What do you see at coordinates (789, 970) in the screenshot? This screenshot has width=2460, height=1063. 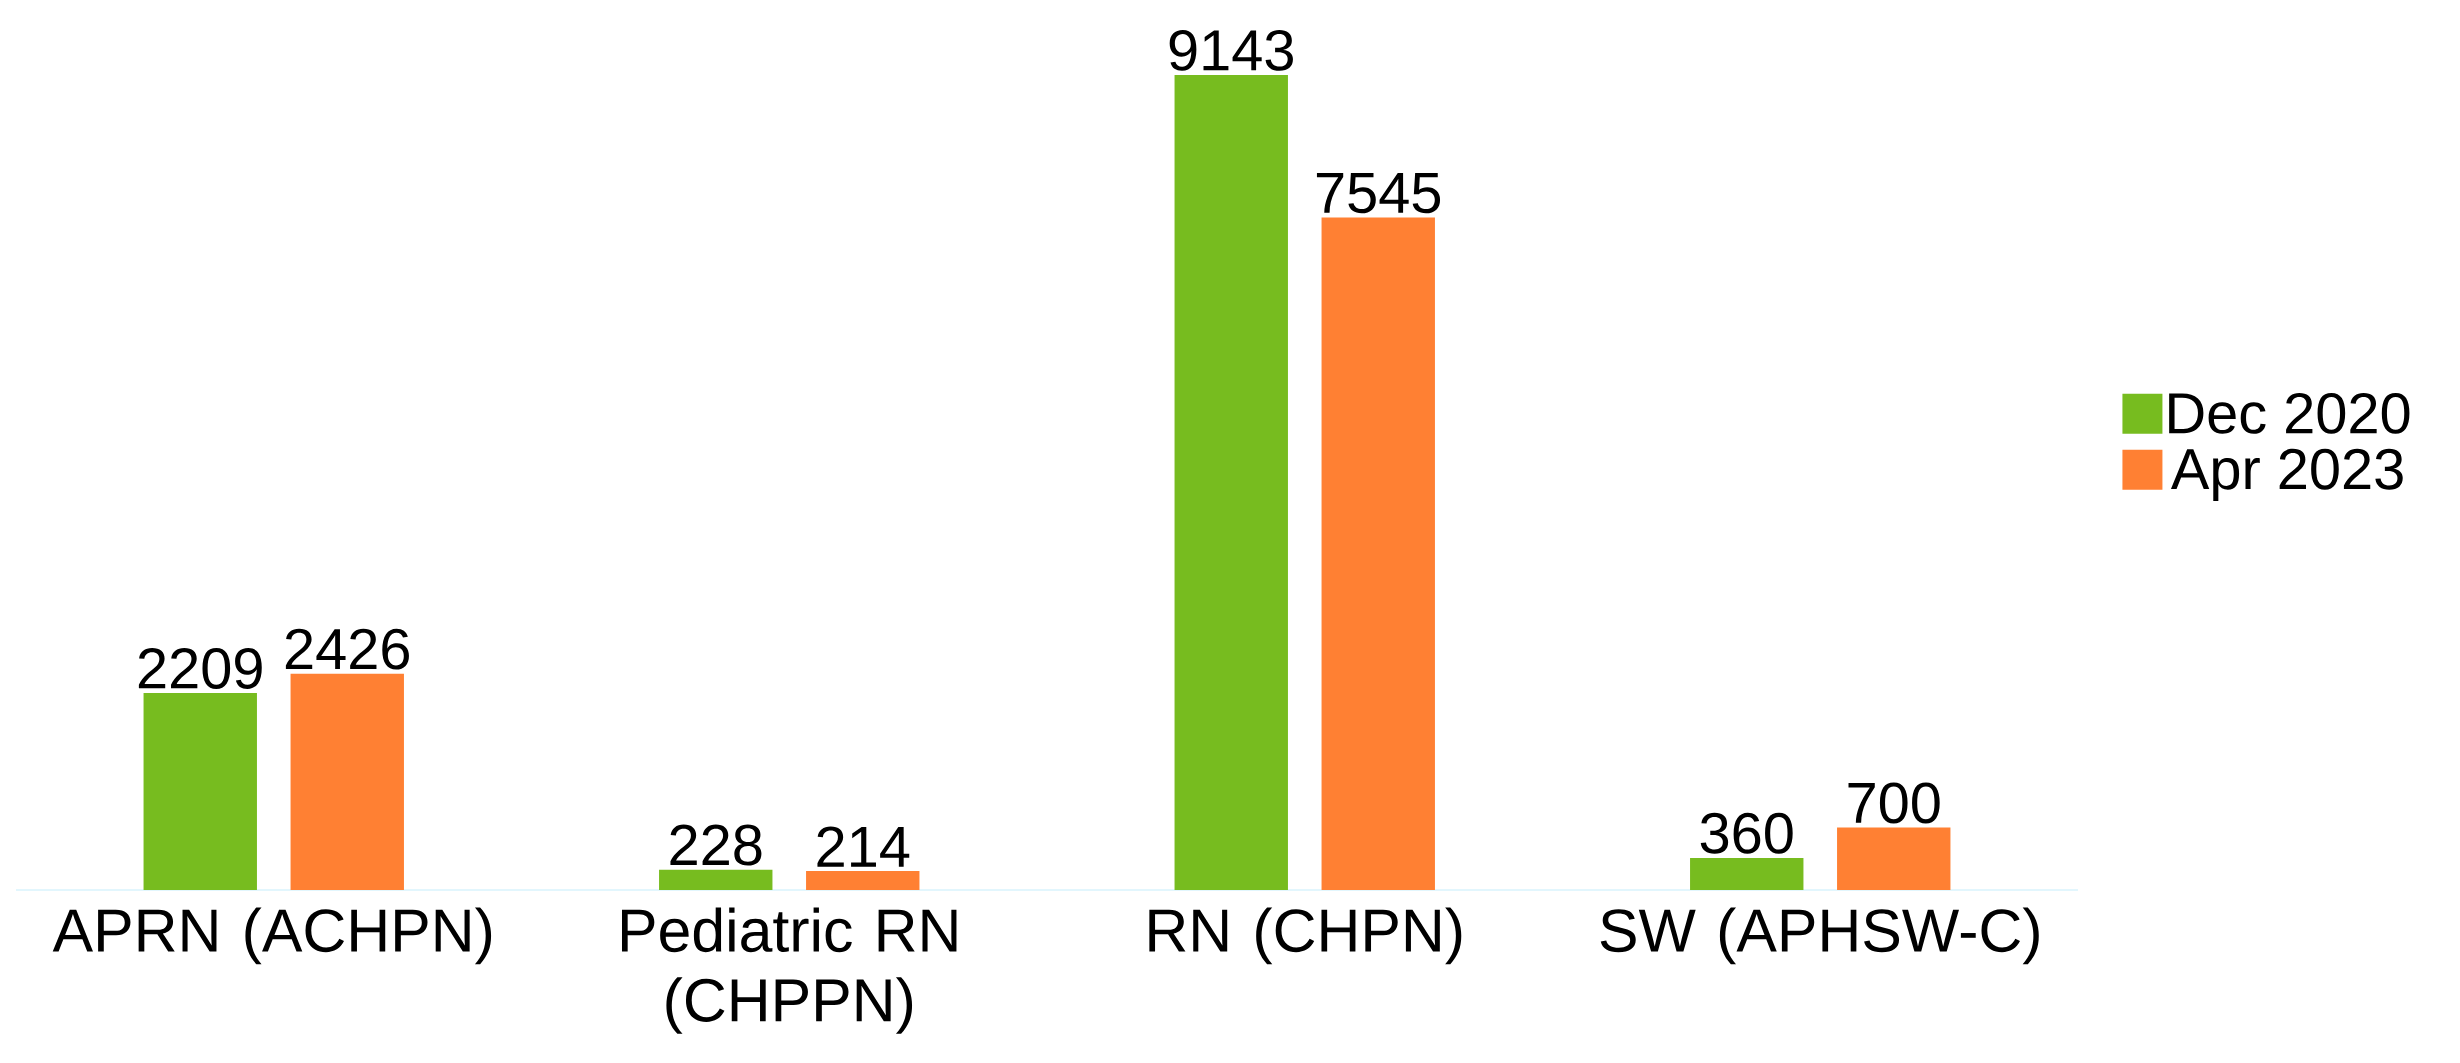 I see `x-tick-label: Pediatric RN (CHPPN)` at bounding box center [789, 970].